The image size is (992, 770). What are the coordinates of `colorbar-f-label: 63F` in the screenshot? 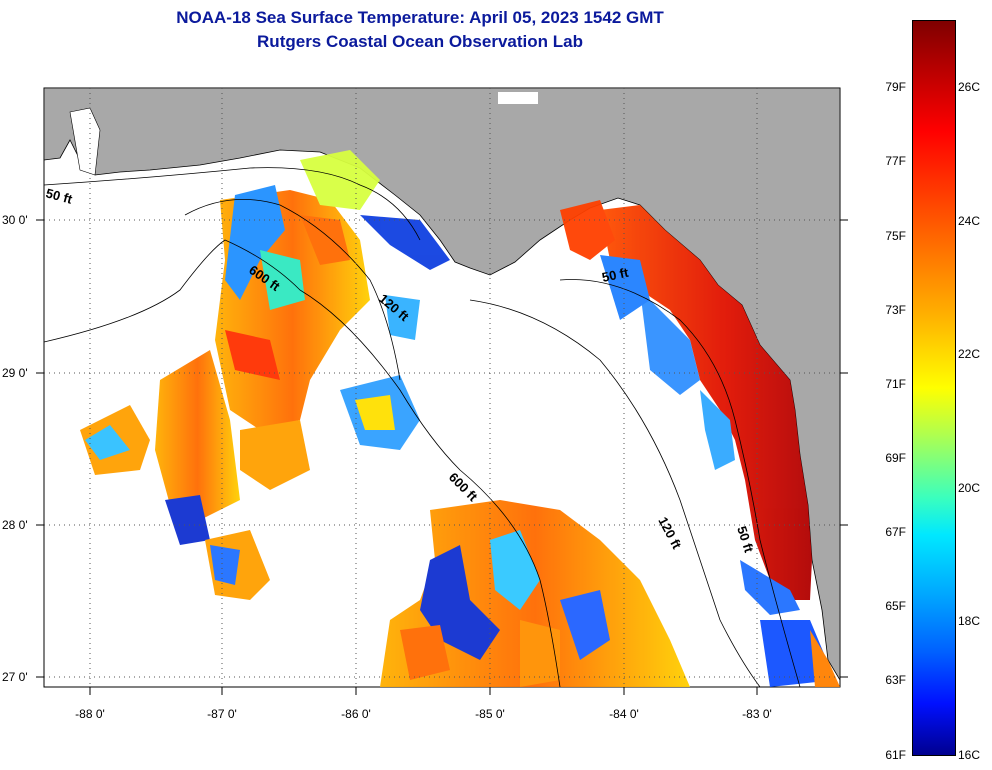 It's located at (895, 680).